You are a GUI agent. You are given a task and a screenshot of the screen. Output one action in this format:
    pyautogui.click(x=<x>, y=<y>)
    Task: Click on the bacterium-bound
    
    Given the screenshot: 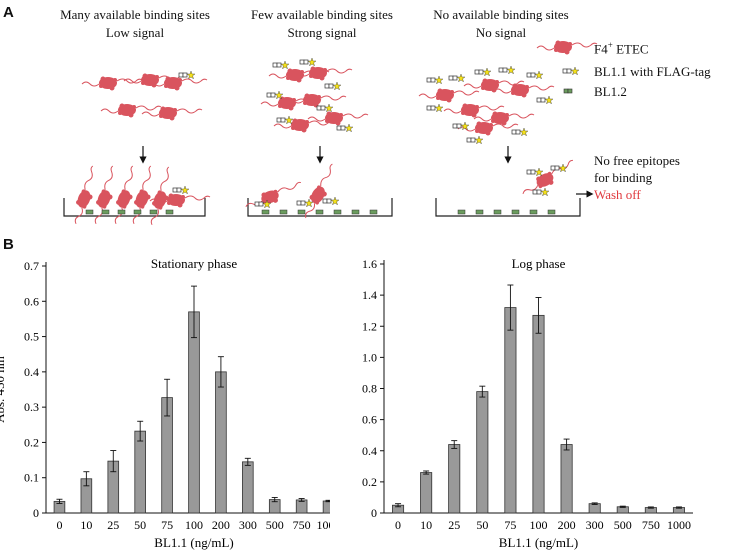 What is the action you would take?
    pyautogui.click(x=274, y=196)
    